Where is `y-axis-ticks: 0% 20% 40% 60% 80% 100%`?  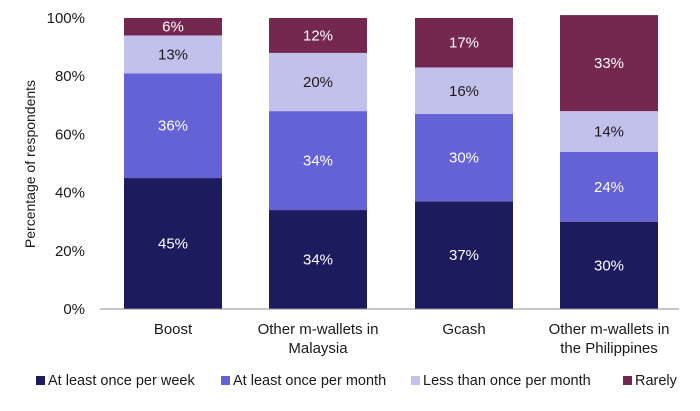
y-axis-ticks: 0% 20% 40% 60% 80% 100% is located at coordinates (66, 164).